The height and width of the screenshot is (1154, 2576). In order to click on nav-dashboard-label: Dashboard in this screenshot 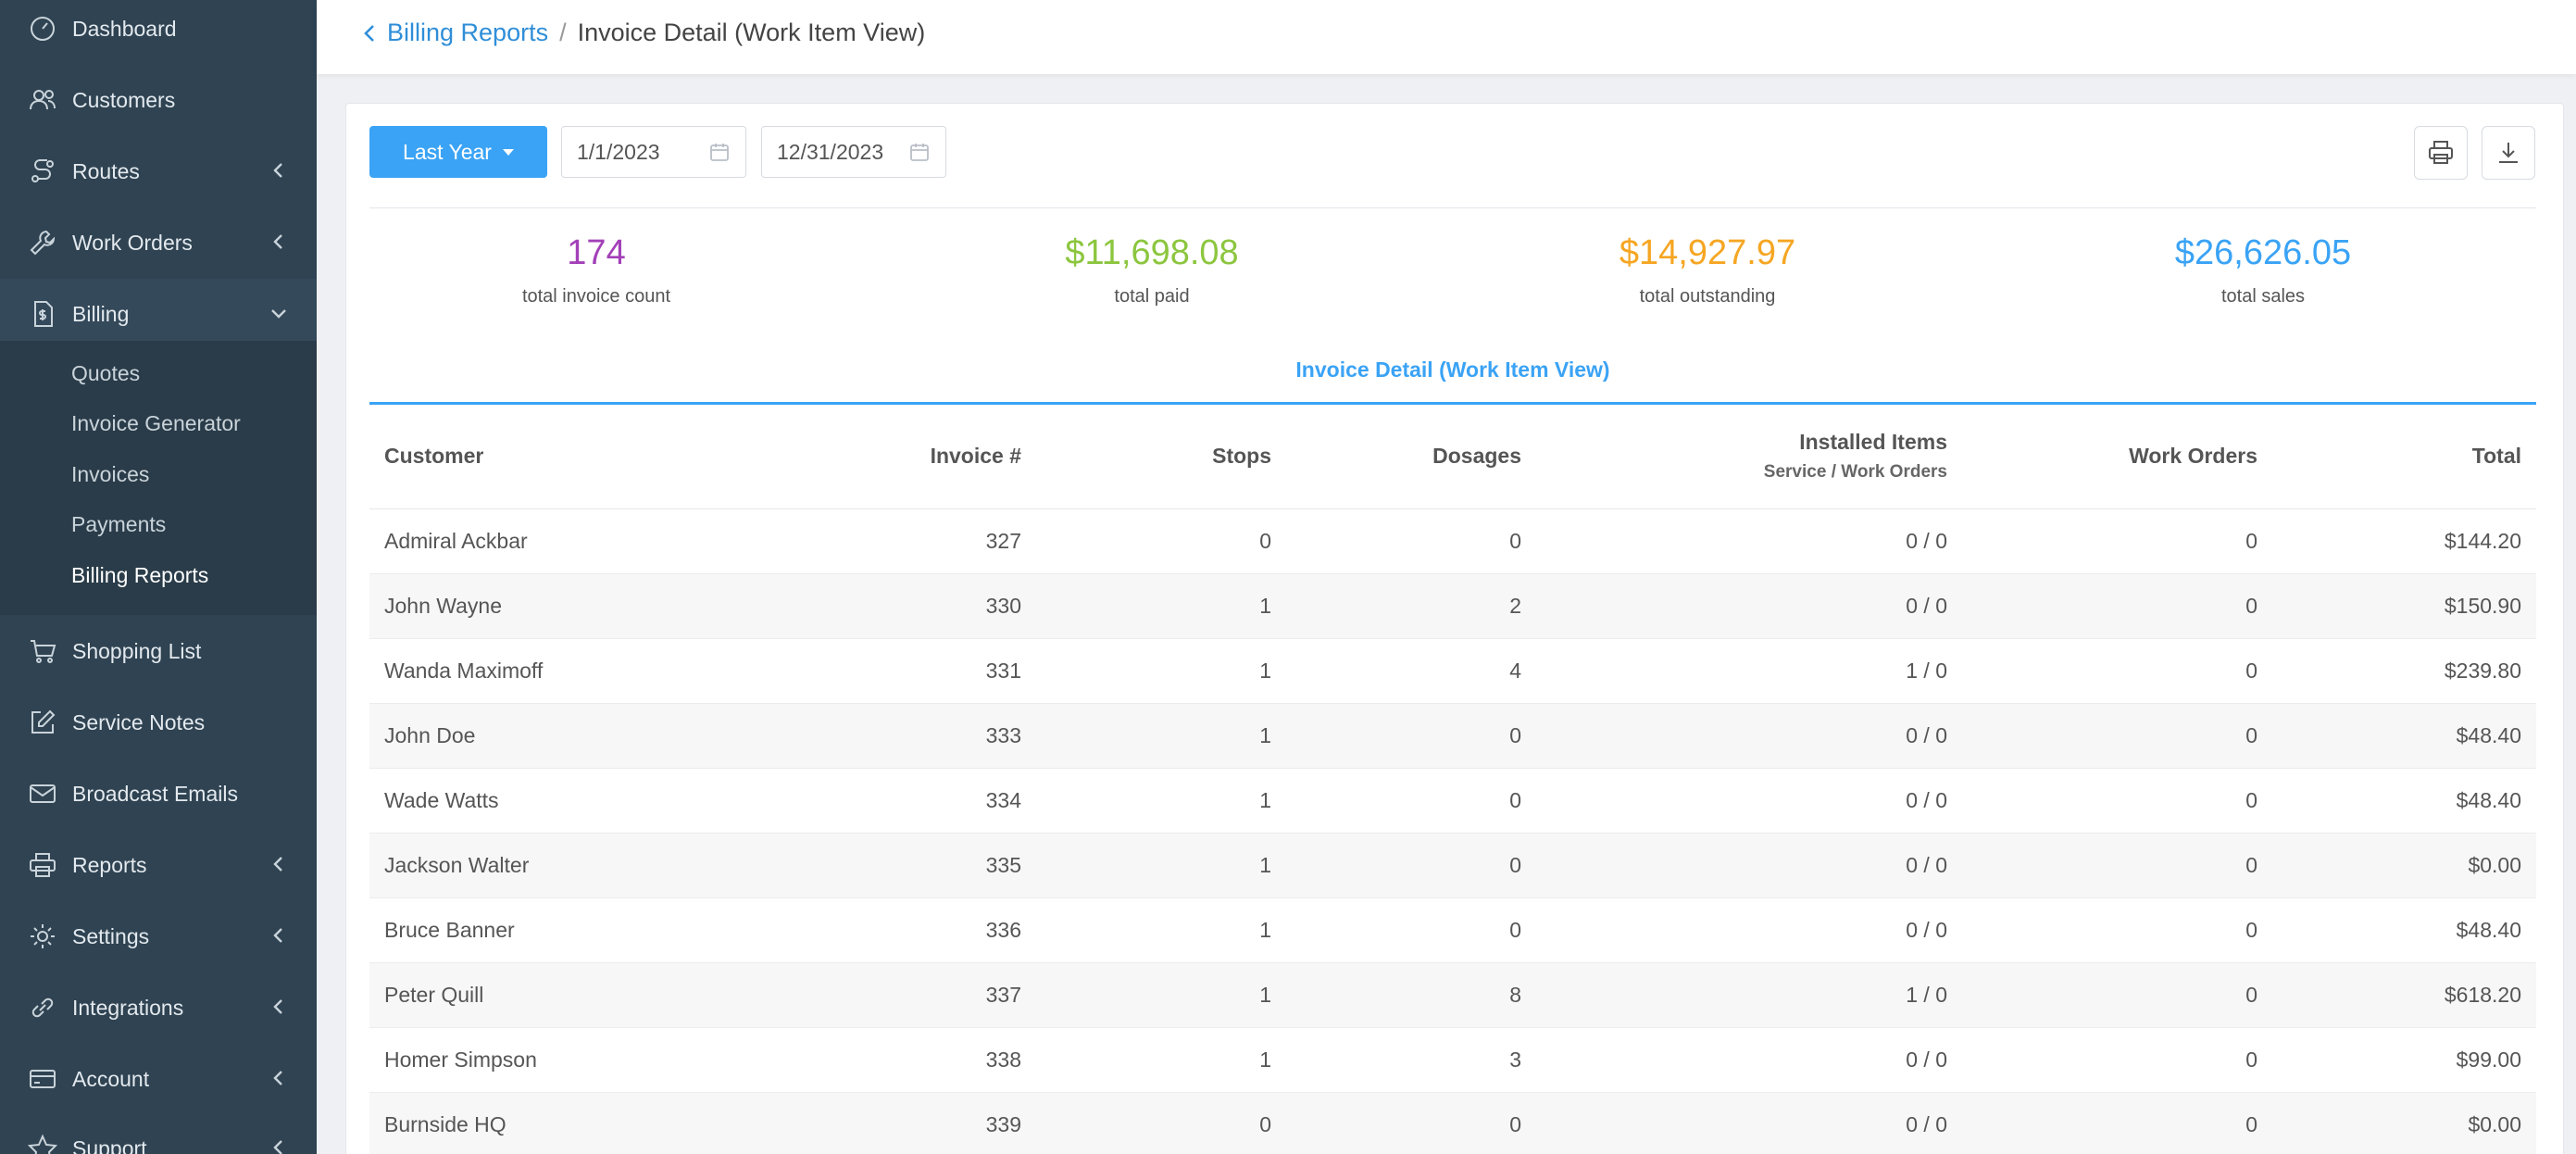, I will do `click(125, 28)`.